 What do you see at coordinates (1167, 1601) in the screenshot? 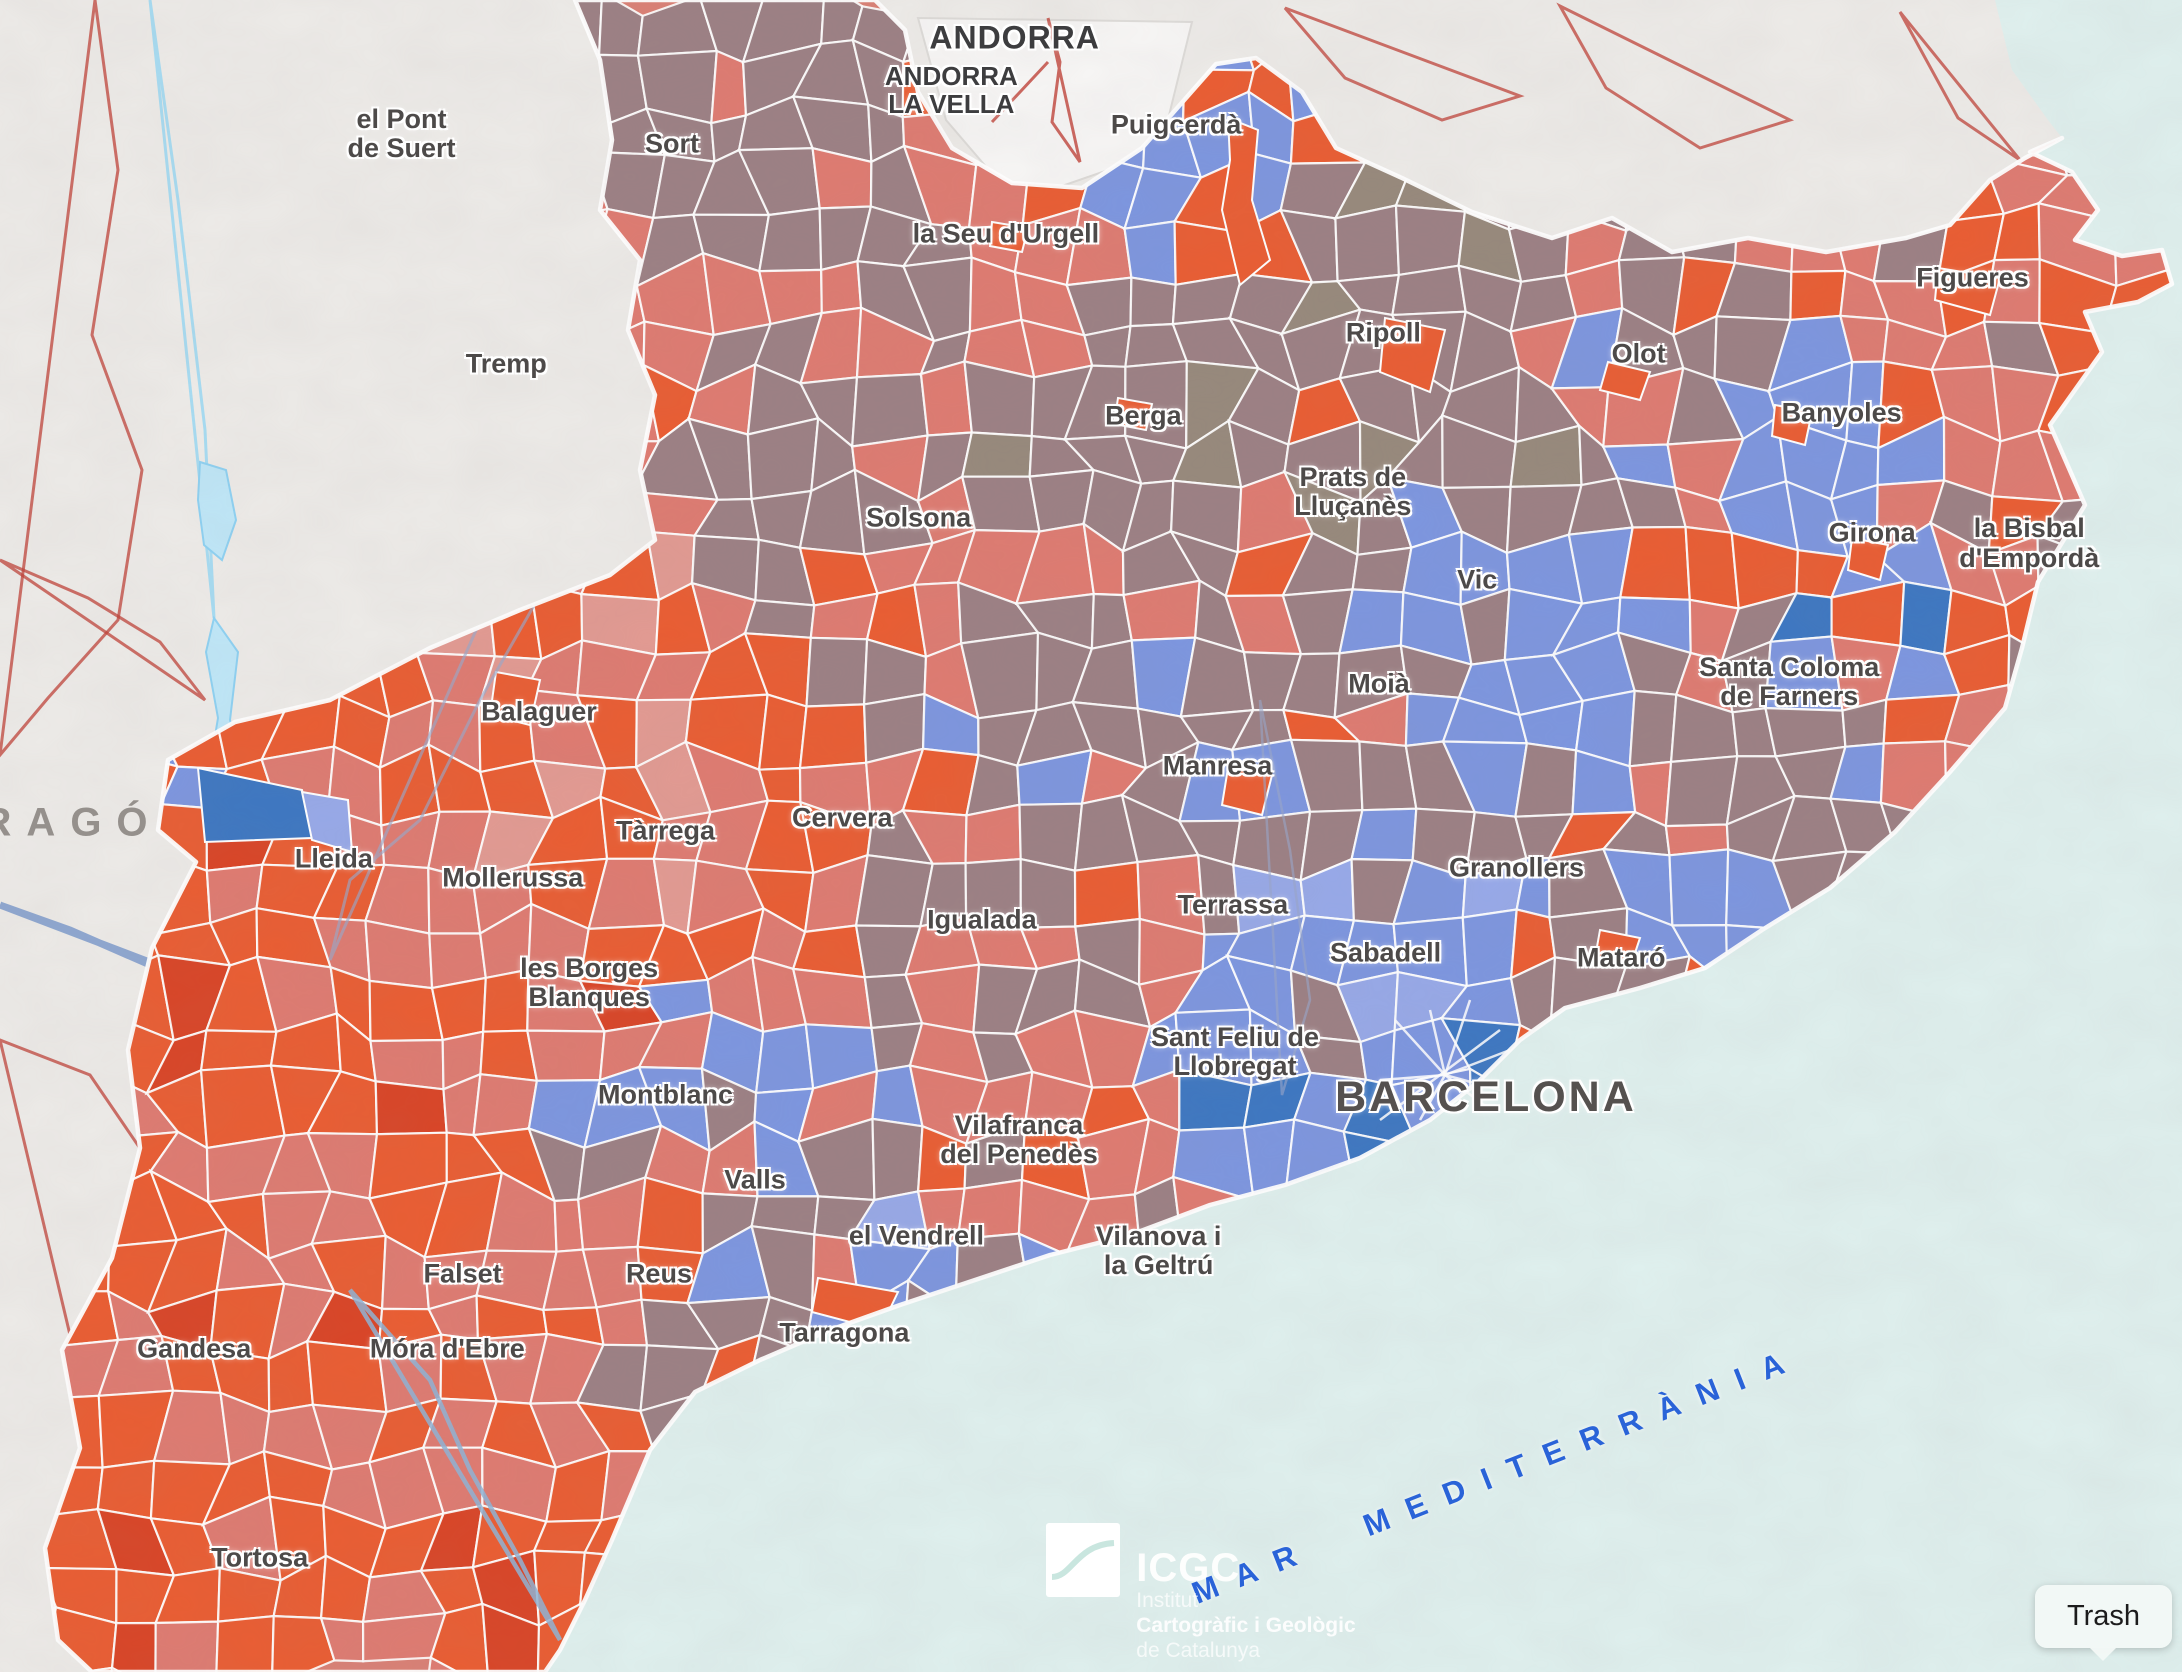
I see `attribution-line: Institut` at bounding box center [1167, 1601].